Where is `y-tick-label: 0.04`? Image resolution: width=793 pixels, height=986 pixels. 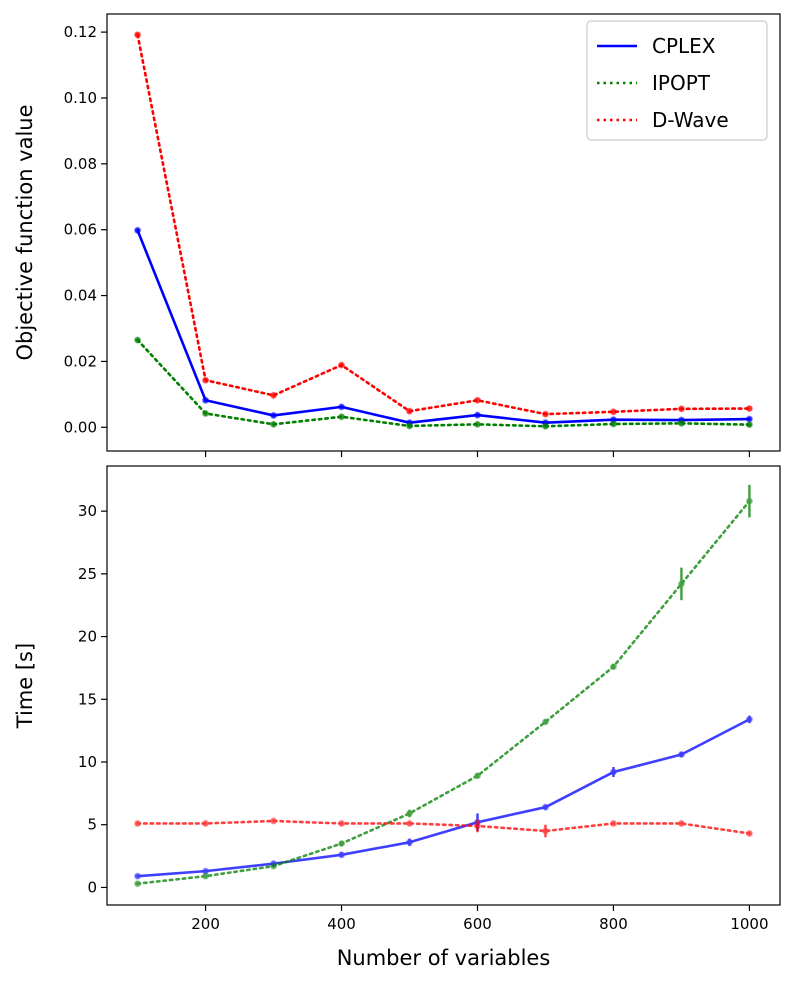
y-tick-label: 0.04 is located at coordinates (80, 296).